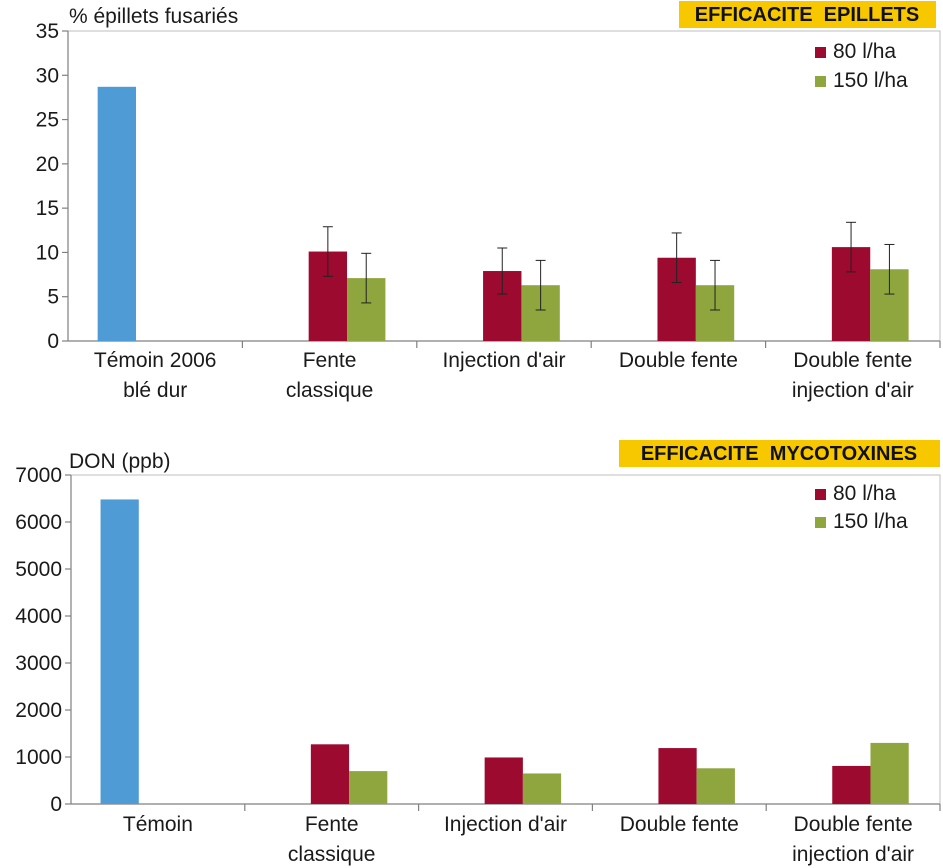 This screenshot has height=868, width=943. What do you see at coordinates (864, 51) in the screenshot?
I see `epillets-legend-label-s80: 80 l/ha` at bounding box center [864, 51].